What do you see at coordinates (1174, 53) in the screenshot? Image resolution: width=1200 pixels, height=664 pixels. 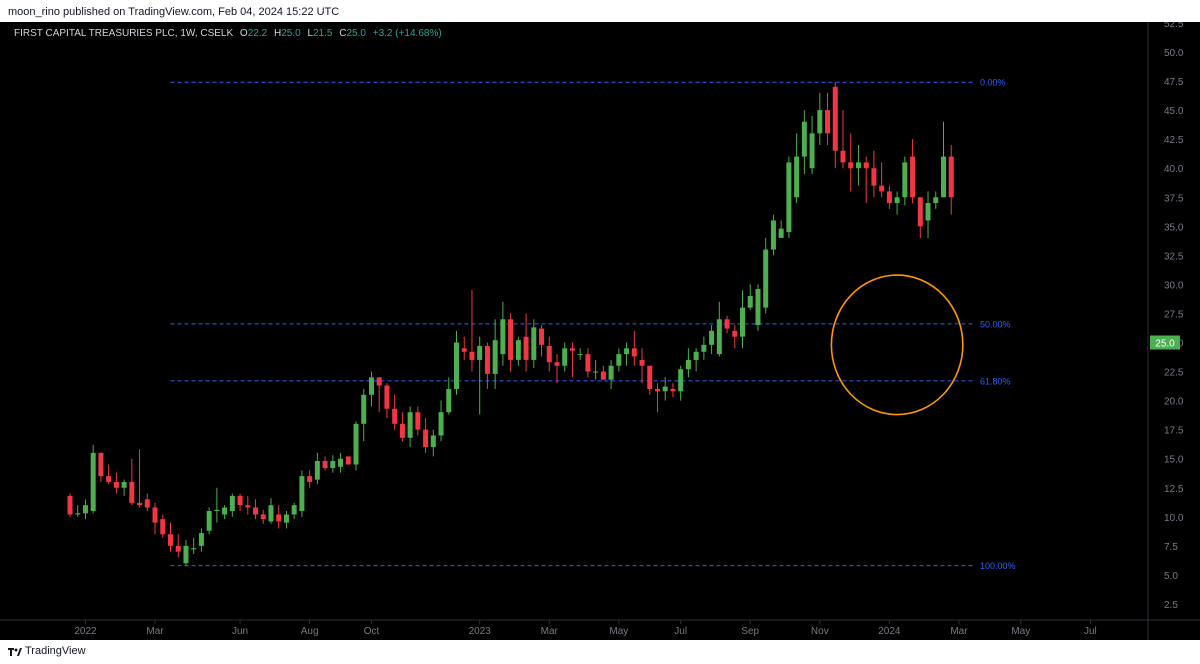 I see `y-tick-label: 50.0` at bounding box center [1174, 53].